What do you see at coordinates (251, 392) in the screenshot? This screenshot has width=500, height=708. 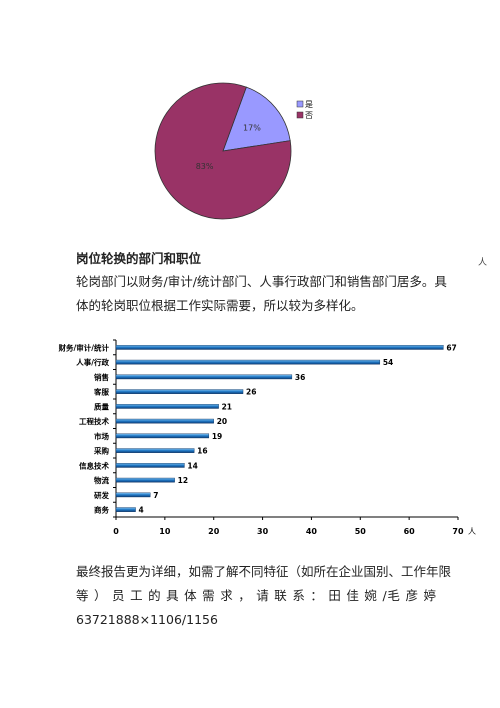 I see `bar-value-label: 26` at bounding box center [251, 392].